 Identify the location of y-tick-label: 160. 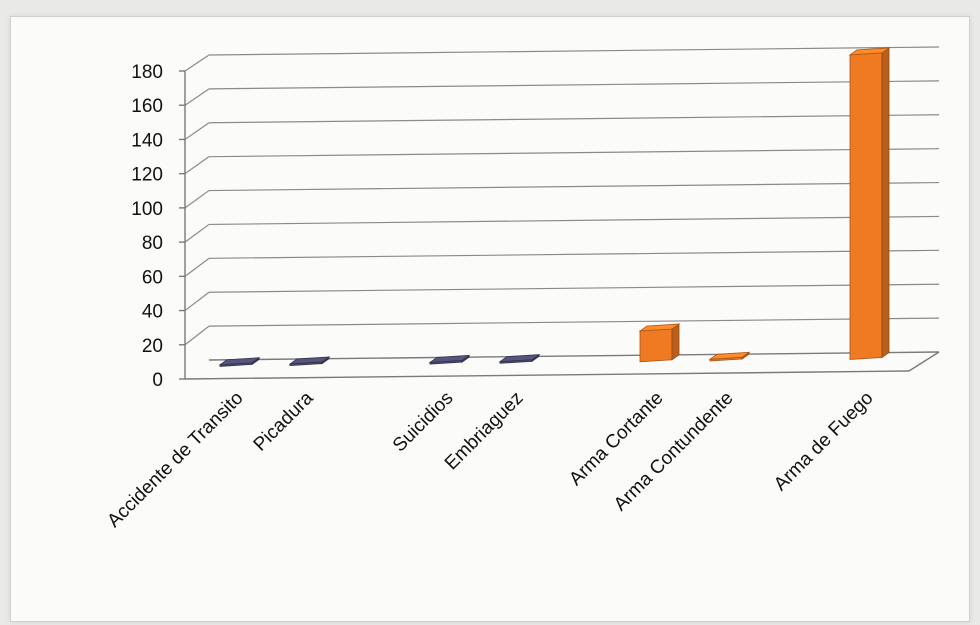
(147, 106).